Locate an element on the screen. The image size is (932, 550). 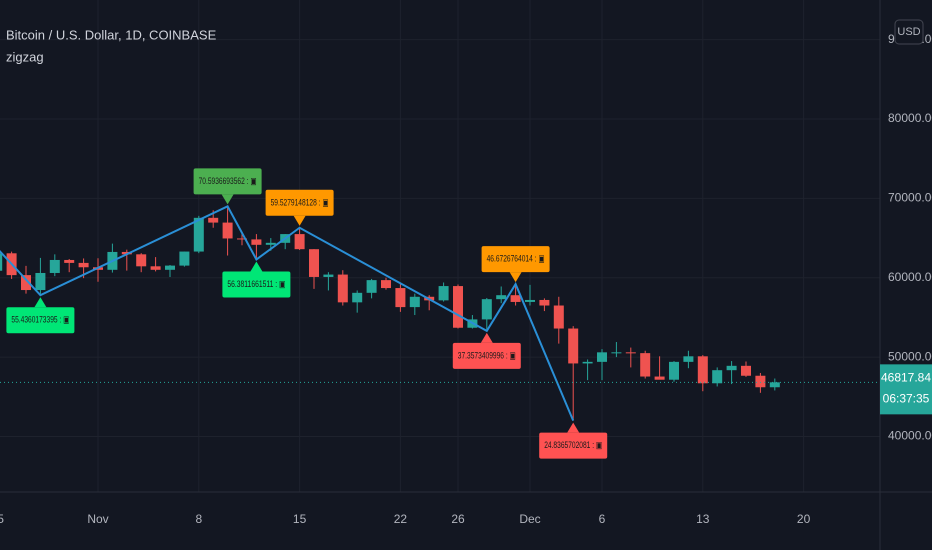
currency-label: USD is located at coordinates (908, 32).